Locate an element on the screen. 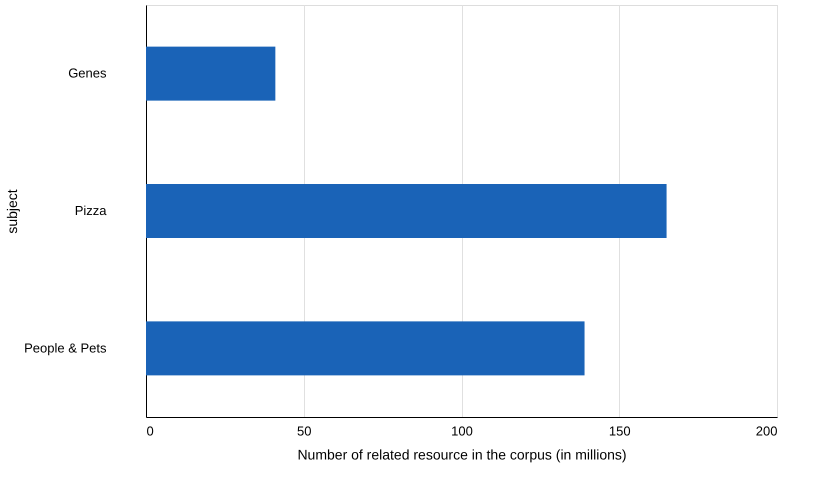  x-tick-label: 100 is located at coordinates (462, 431).